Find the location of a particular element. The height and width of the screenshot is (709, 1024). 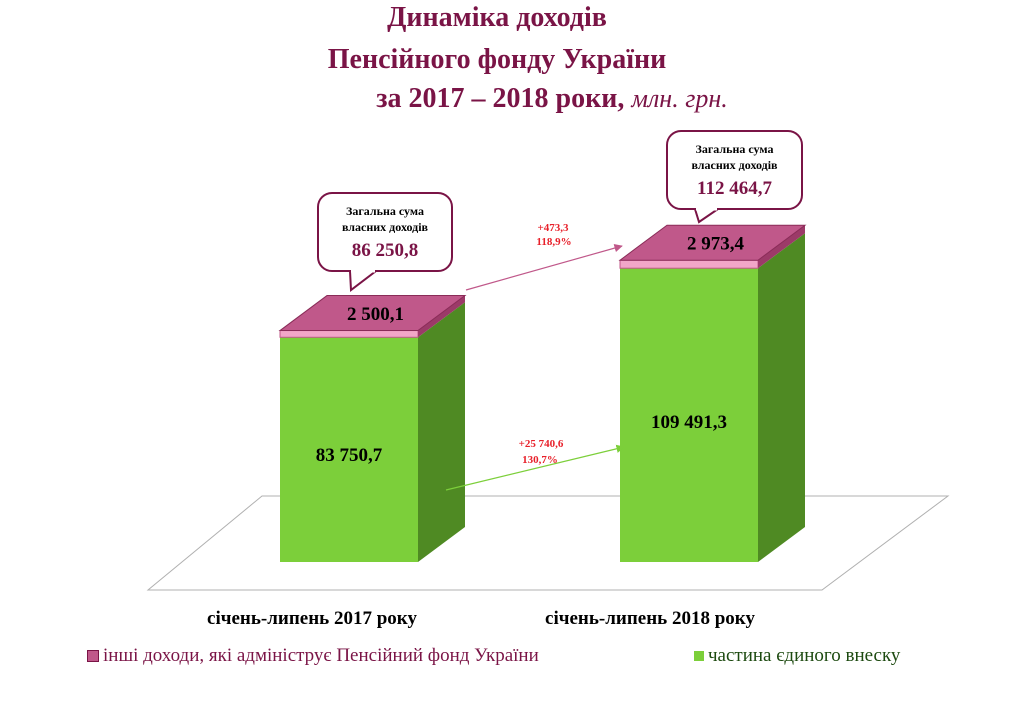

chart-title-line2: Пенсійного фонду України is located at coordinates (497, 59).